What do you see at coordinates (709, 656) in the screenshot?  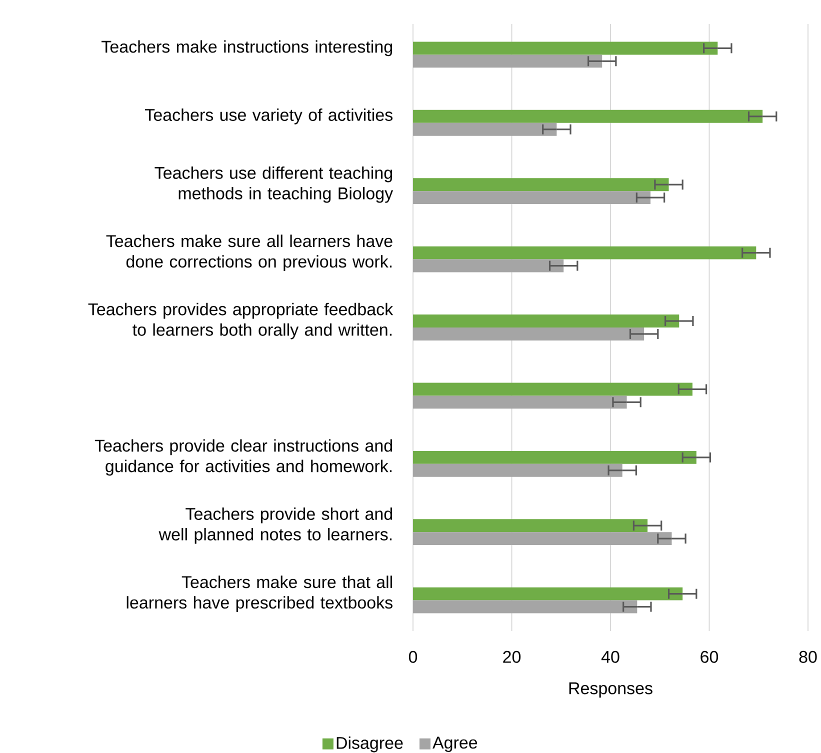 I see `x-tick-label: 60` at bounding box center [709, 656].